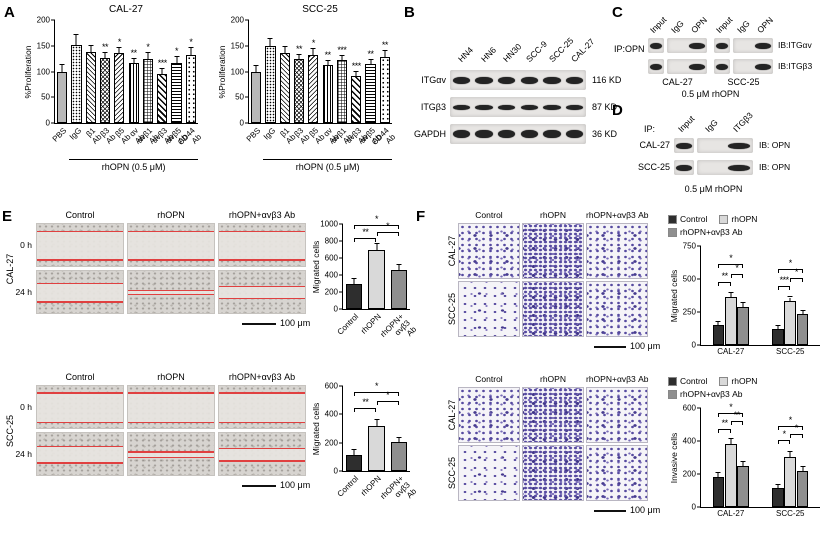 This screenshot has width=824, height=537. What do you see at coordinates (744, 219) in the screenshot?
I see `legend-label: rhOPN` at bounding box center [744, 219].